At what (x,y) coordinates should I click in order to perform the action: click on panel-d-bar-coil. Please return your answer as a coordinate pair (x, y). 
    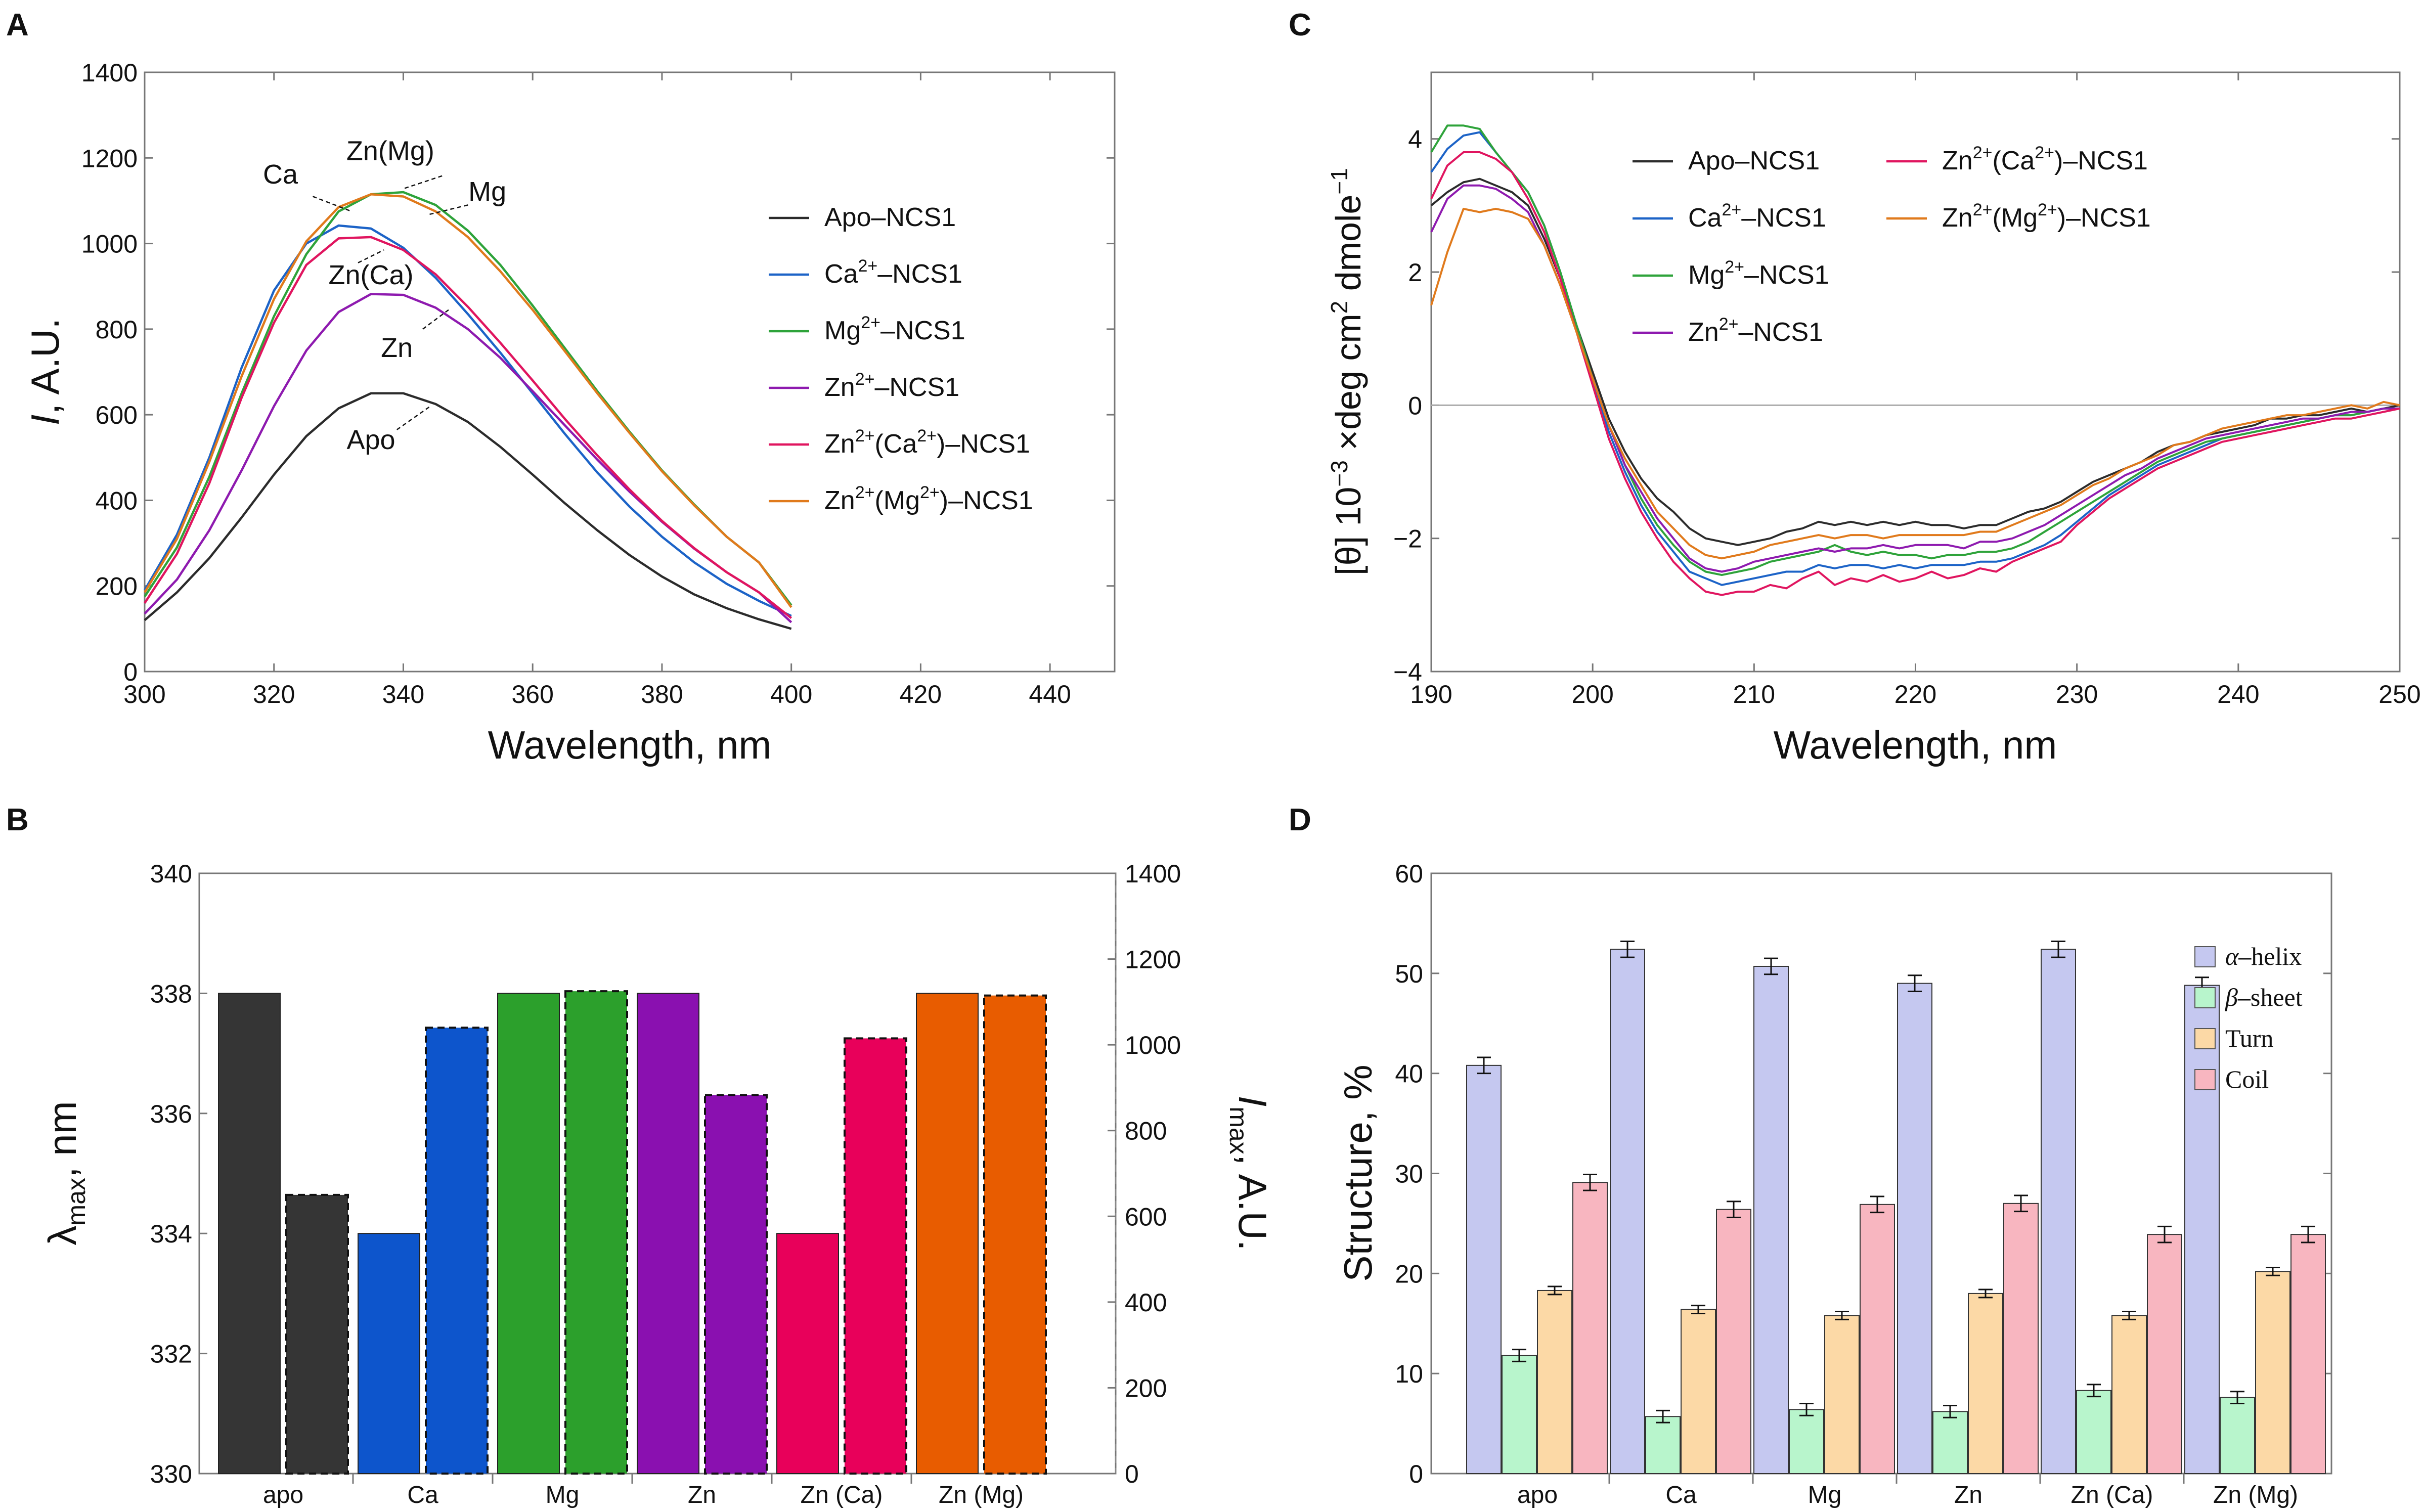
    Looking at the image, I should click on (2021, 1339).